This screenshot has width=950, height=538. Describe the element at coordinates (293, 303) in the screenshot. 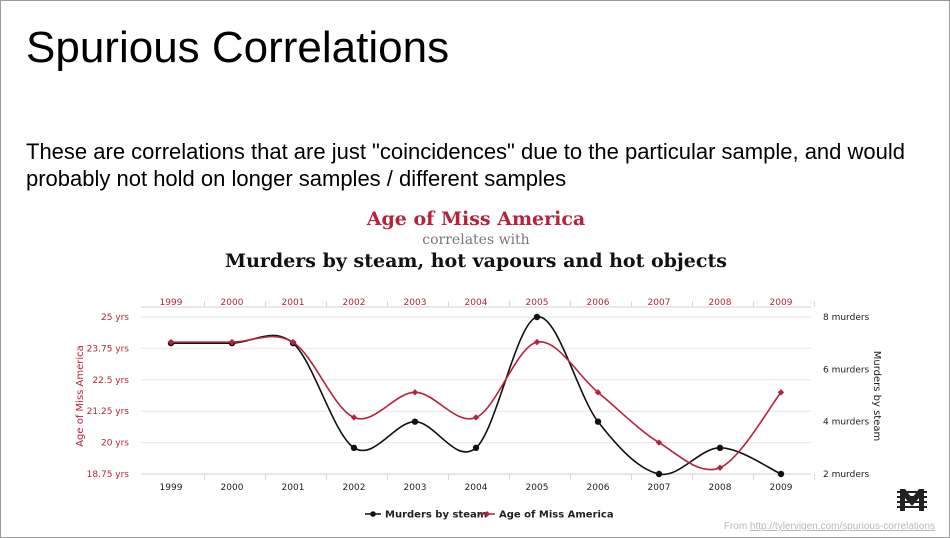

I see `x-tick-label-top: 2001` at that location.